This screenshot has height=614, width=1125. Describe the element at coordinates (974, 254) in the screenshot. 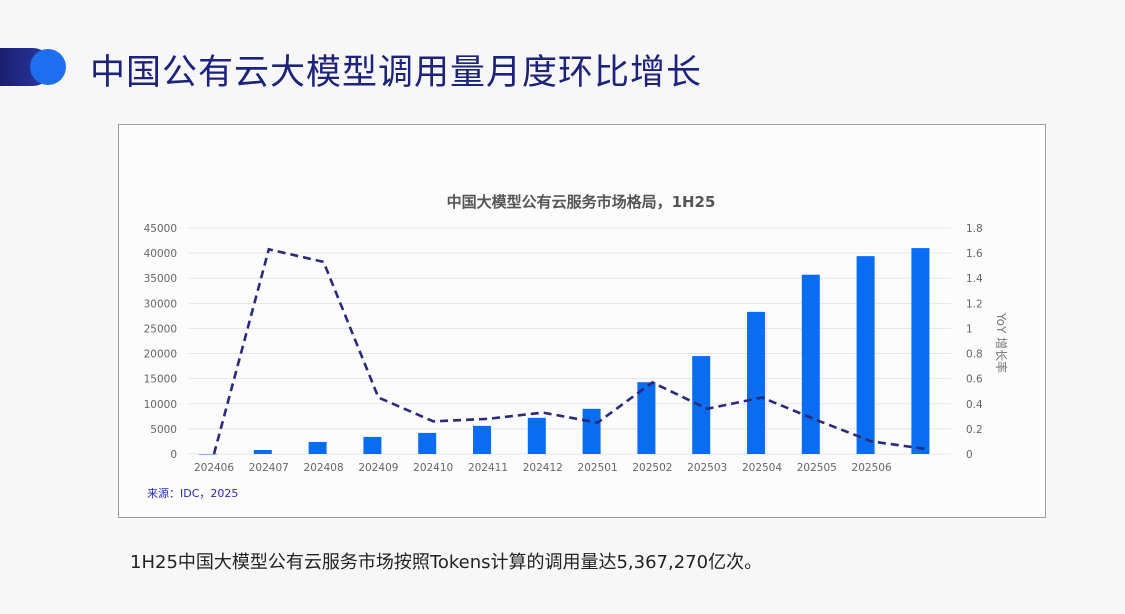

I see `y2-tick-label: 1.6` at that location.